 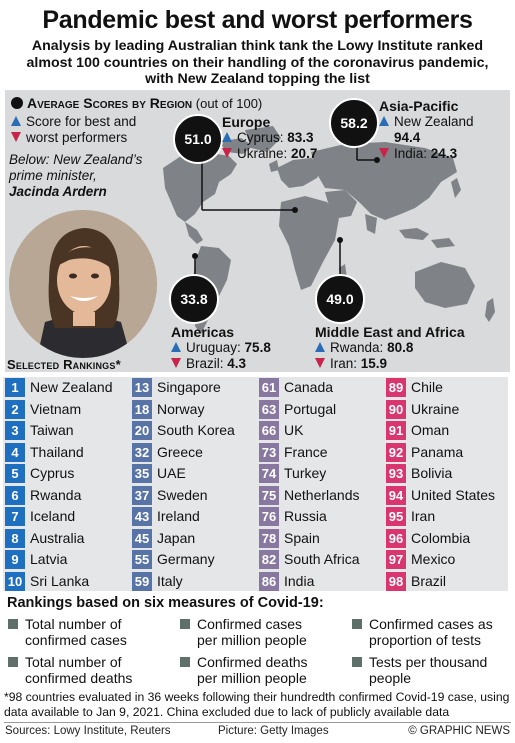 I want to click on rank-country: New Zealand, so click(x=71, y=387).